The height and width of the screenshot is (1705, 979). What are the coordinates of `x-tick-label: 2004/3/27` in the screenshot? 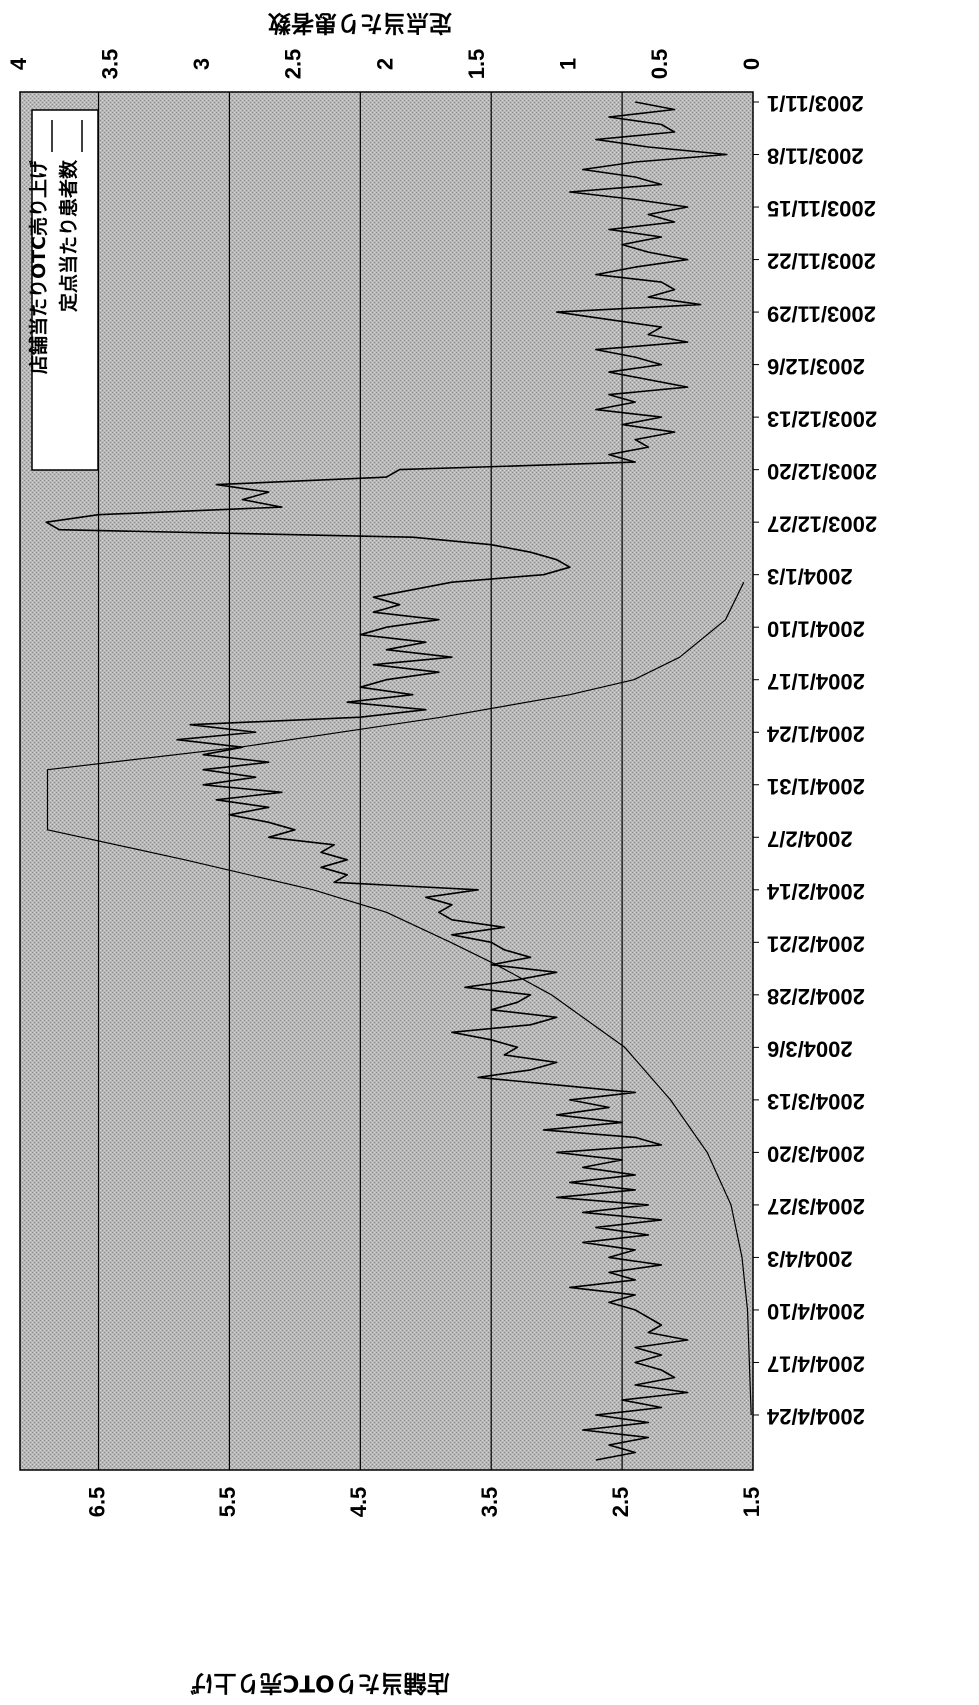 It's located at (816, 1206).